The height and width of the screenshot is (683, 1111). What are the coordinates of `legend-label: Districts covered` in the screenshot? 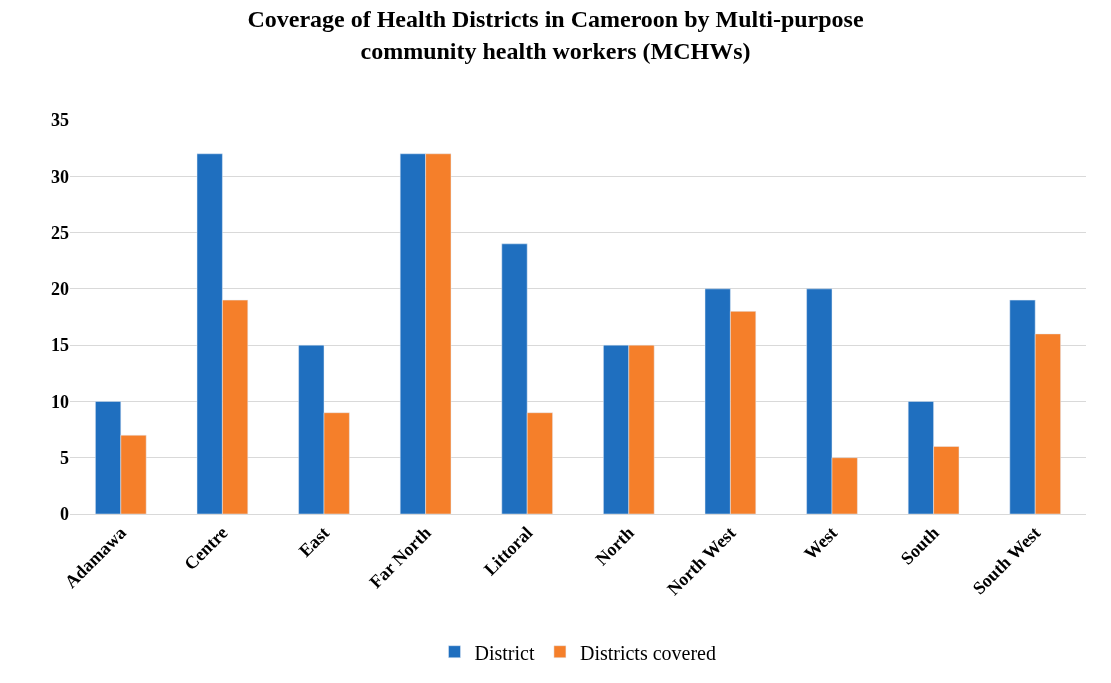 It's located at (648, 652).